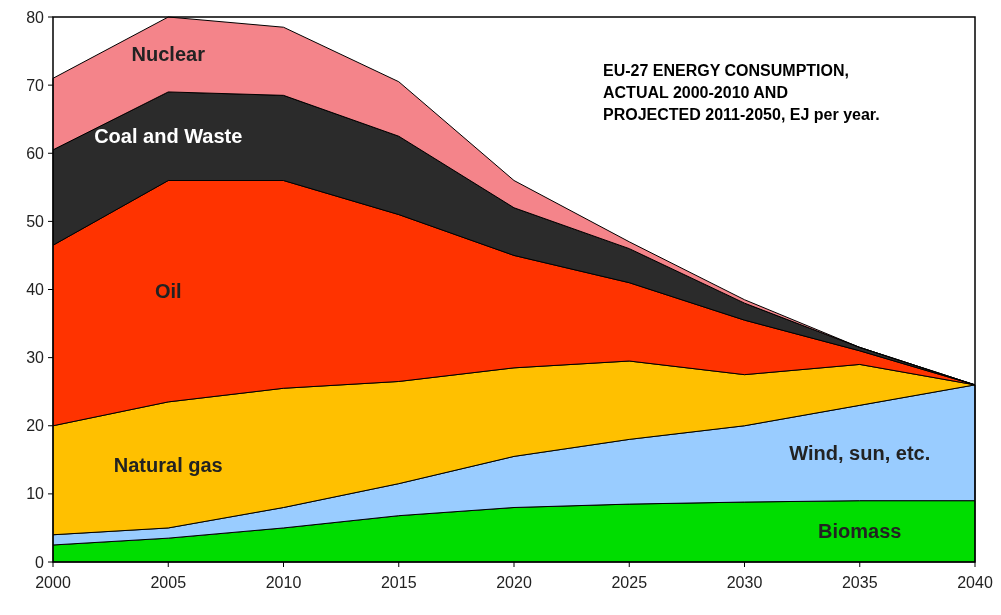 This screenshot has height=615, width=1001. Describe the element at coordinates (35, 85) in the screenshot. I see `y-tick-label: 70` at that location.